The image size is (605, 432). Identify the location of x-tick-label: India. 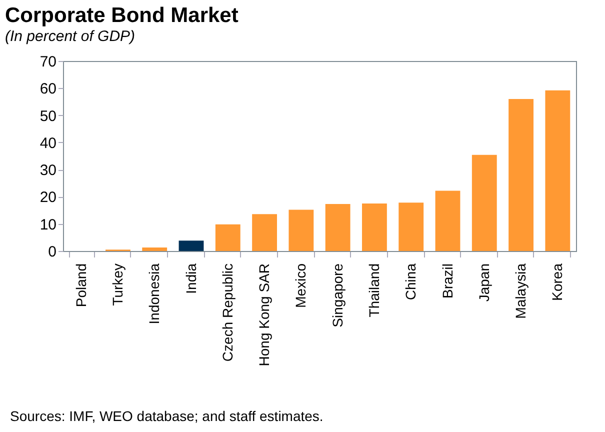
(190, 278).